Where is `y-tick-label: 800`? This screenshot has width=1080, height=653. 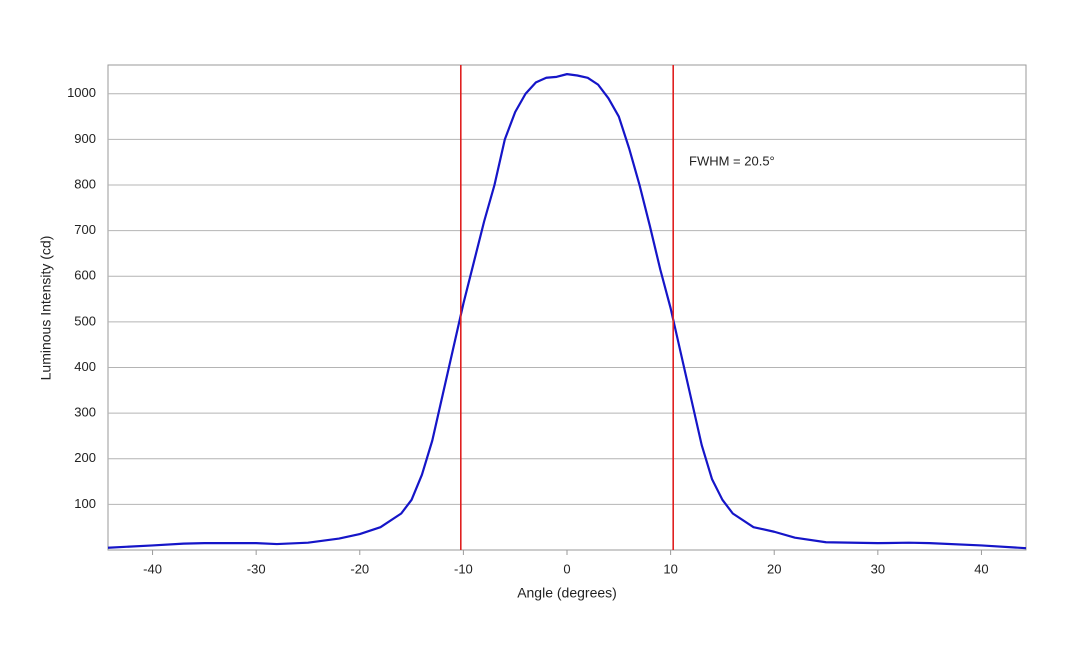 y-tick-label: 800 is located at coordinates (85, 183).